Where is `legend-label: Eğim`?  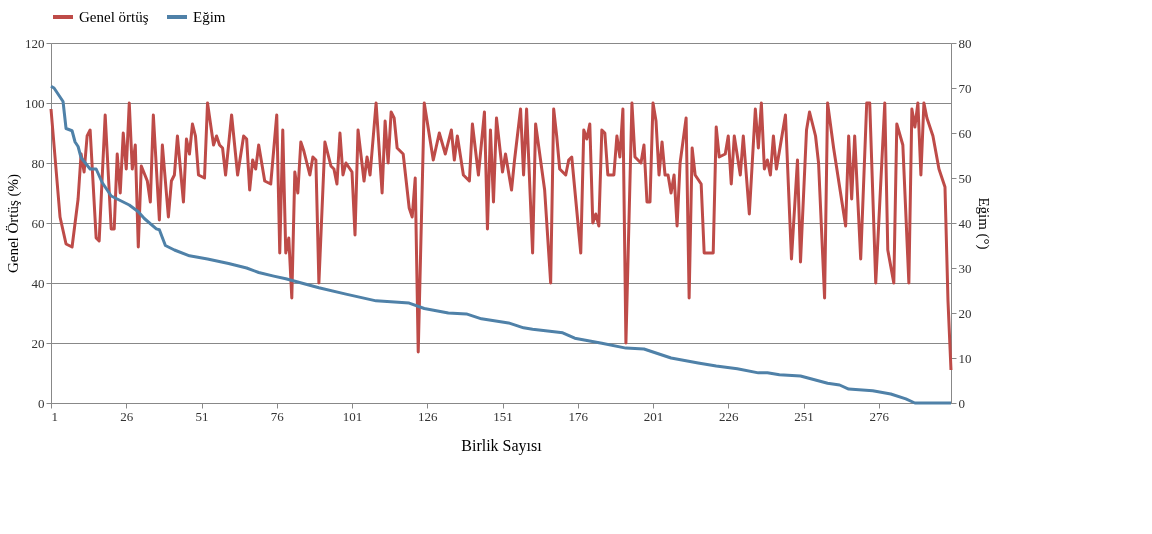 legend-label: Eğim is located at coordinates (209, 17).